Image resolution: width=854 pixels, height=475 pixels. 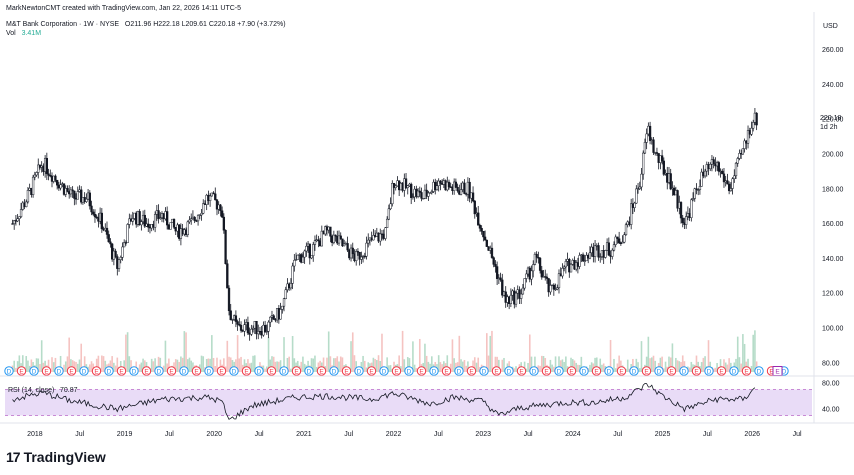 What do you see at coordinates (831, 410) in the screenshot?
I see `rsi-tick-label: 40.00` at bounding box center [831, 410].